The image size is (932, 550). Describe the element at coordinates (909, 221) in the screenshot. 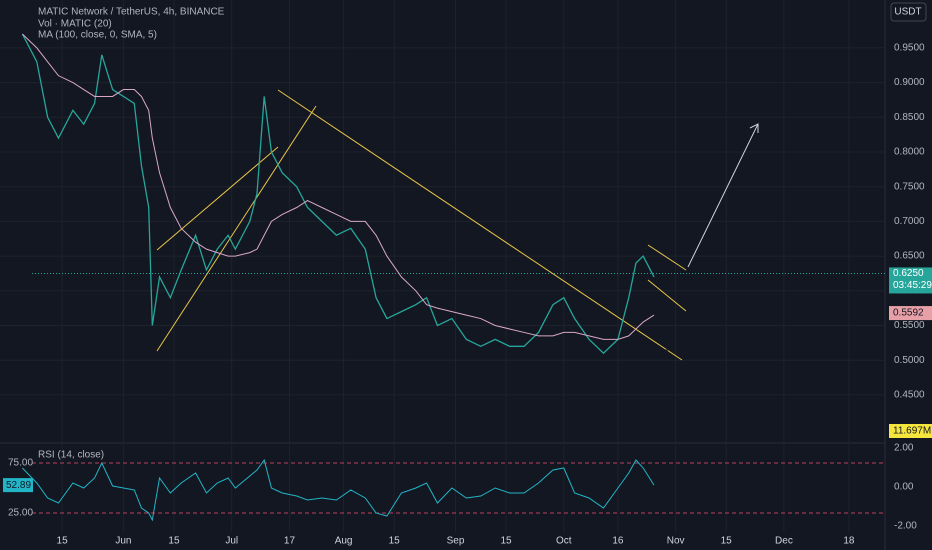

I see `y-tick-label: 0.7000` at that location.